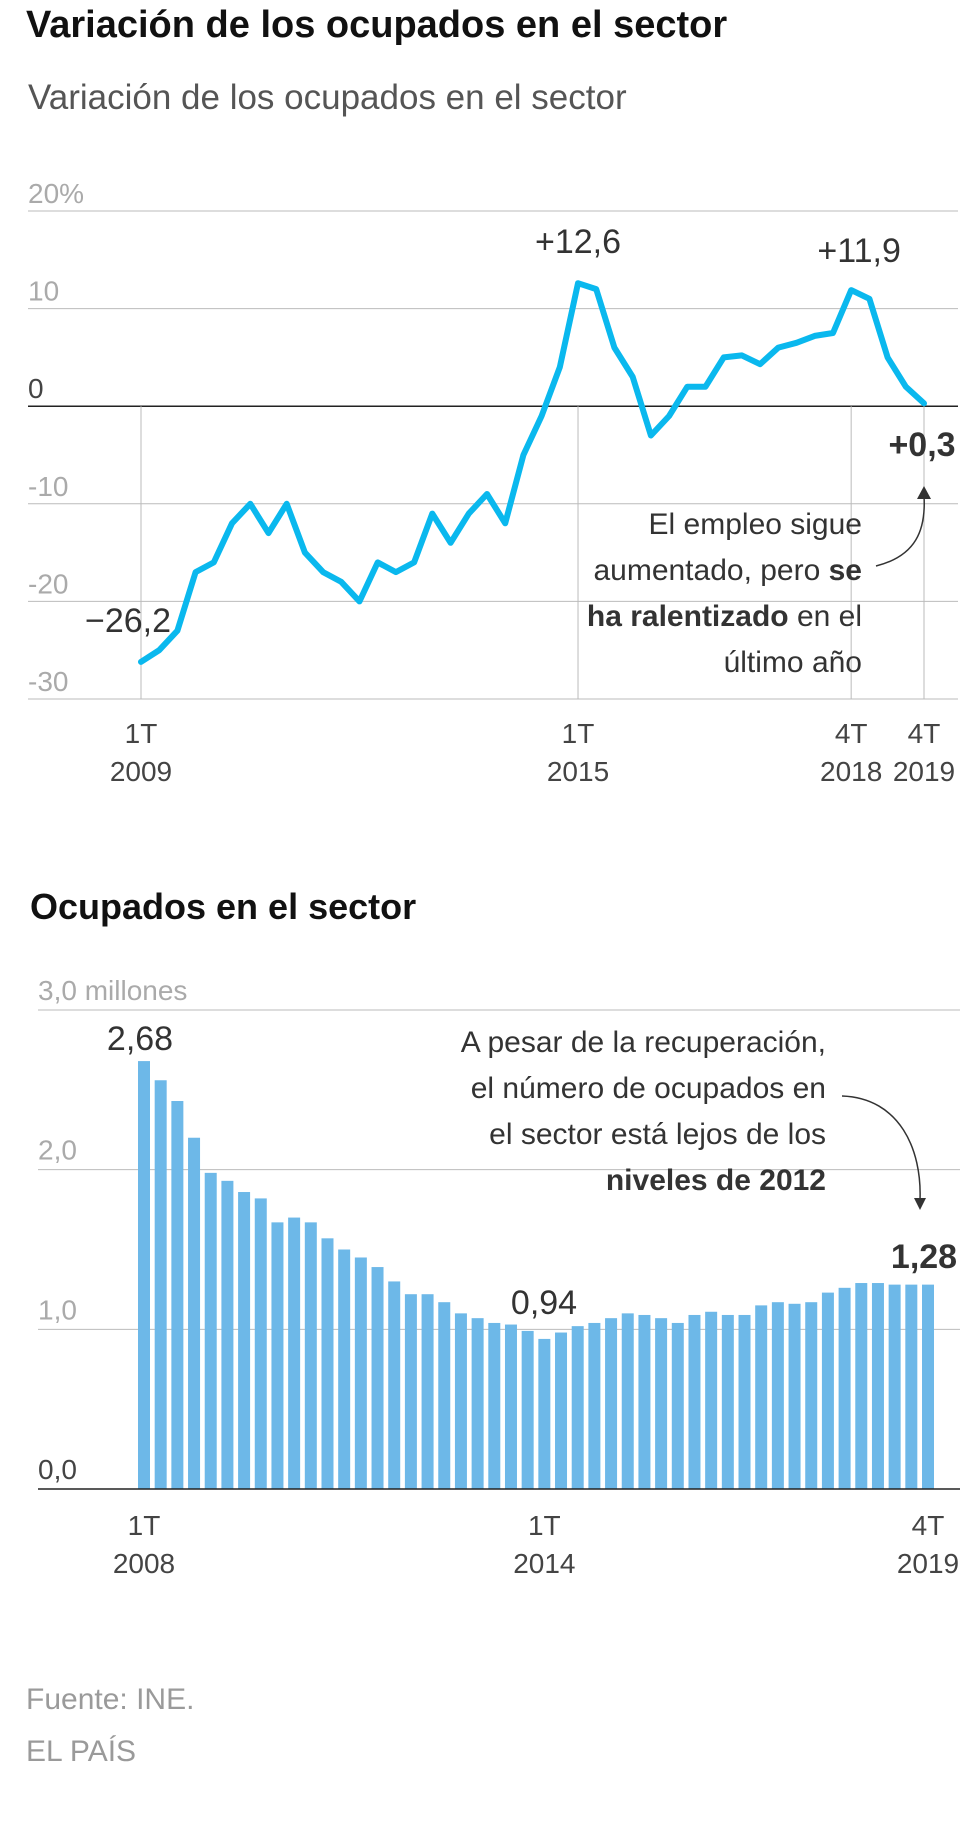 Image resolution: width=980 pixels, height=1837 pixels. I want to click on chart2-title: Ocupados en el sector, so click(223, 906).